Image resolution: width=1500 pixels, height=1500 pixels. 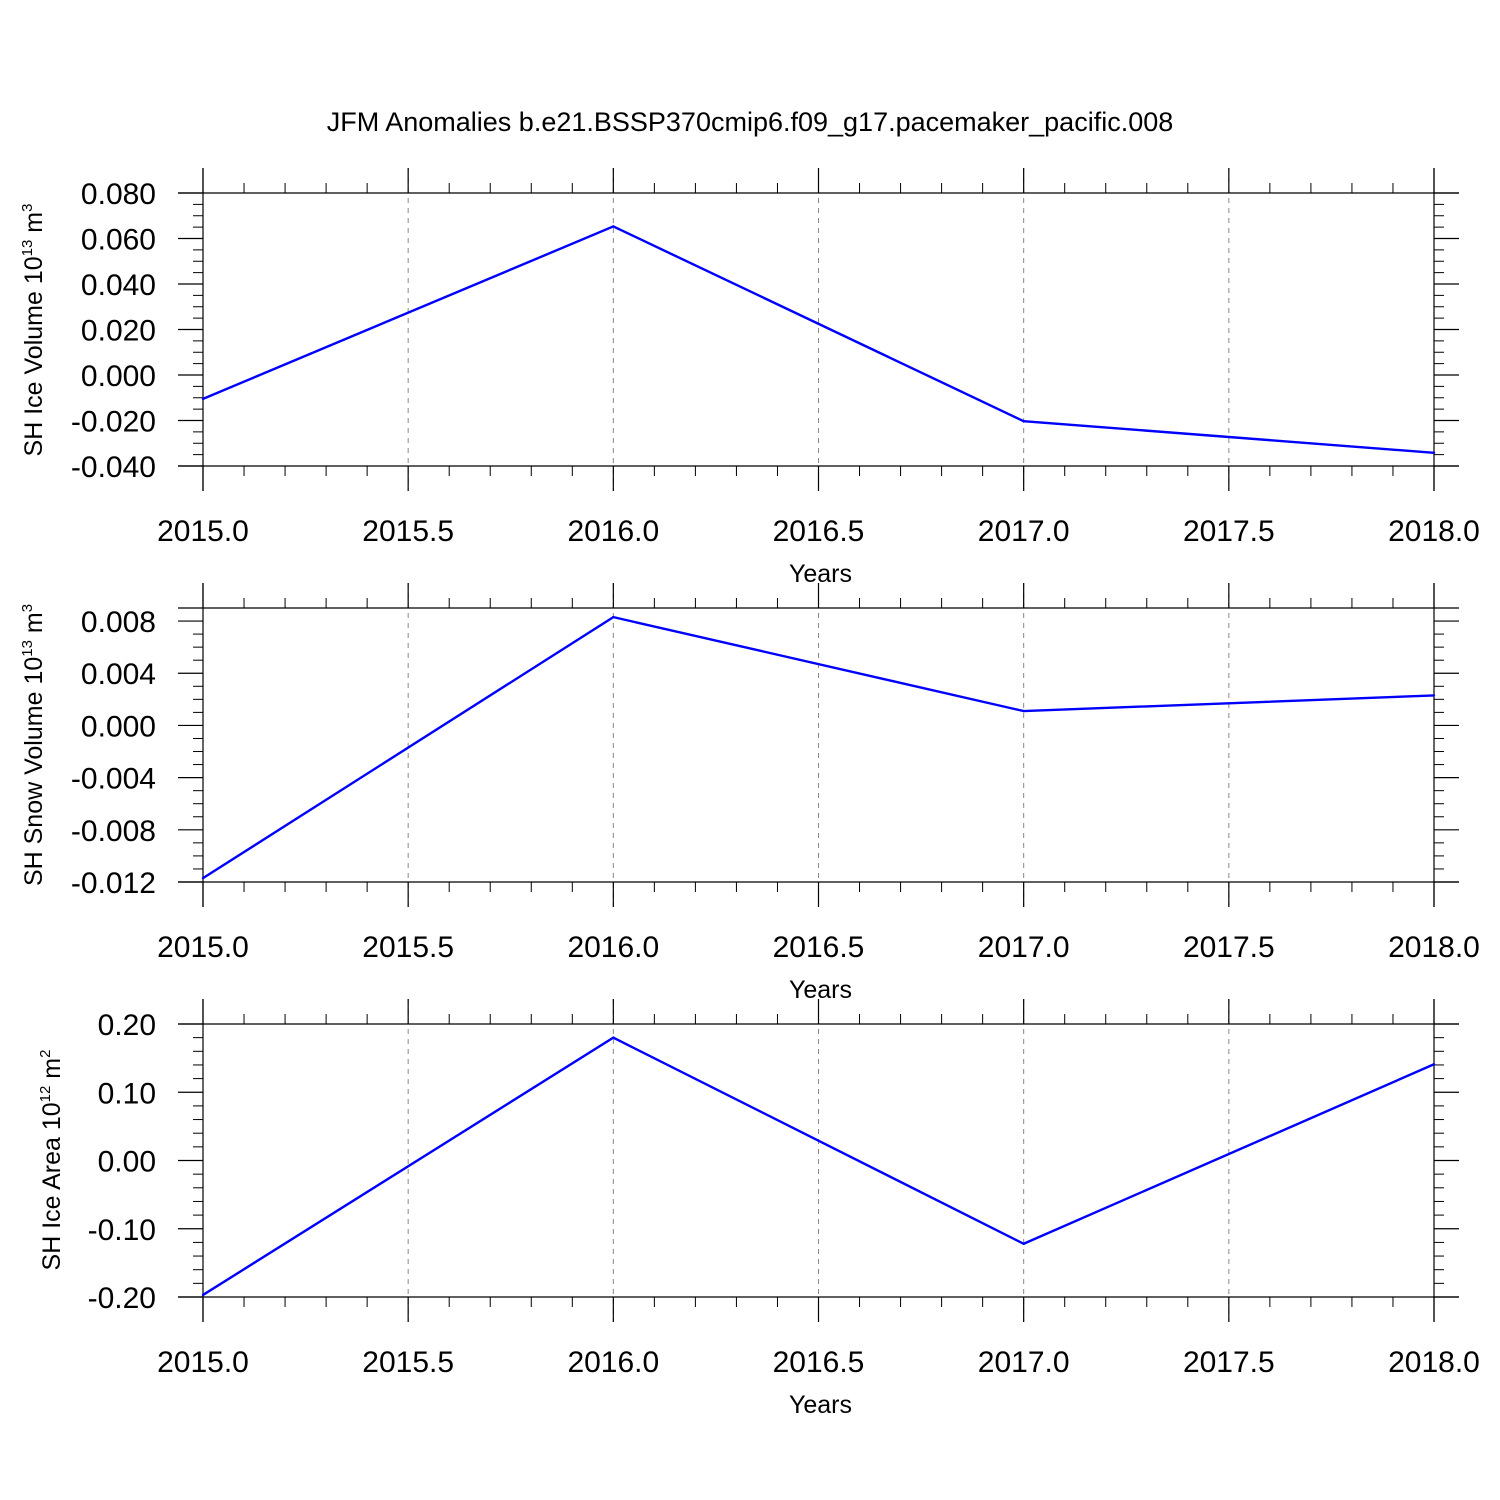 I want to click on y-tick-label: 0.008, so click(x=118, y=622).